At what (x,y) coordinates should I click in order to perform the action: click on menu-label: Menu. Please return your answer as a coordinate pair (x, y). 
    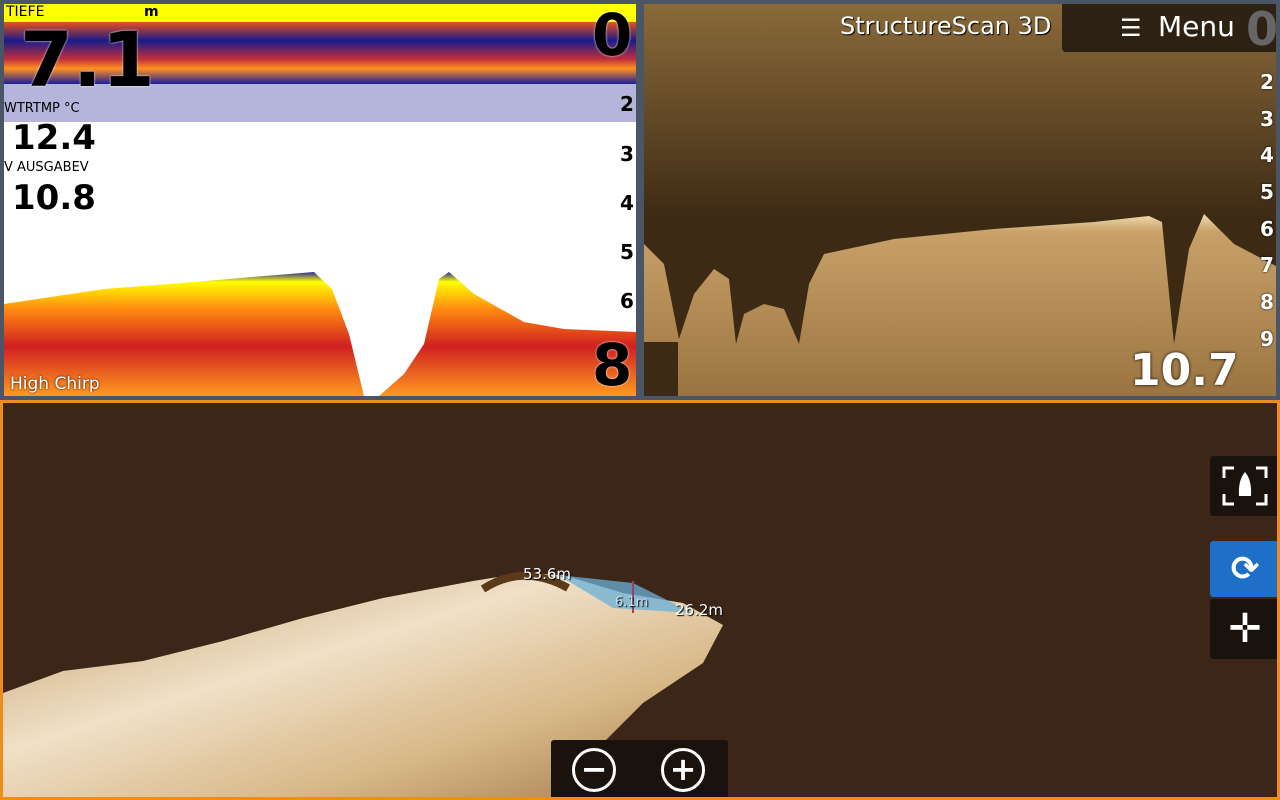
    Looking at the image, I should click on (1196, 26).